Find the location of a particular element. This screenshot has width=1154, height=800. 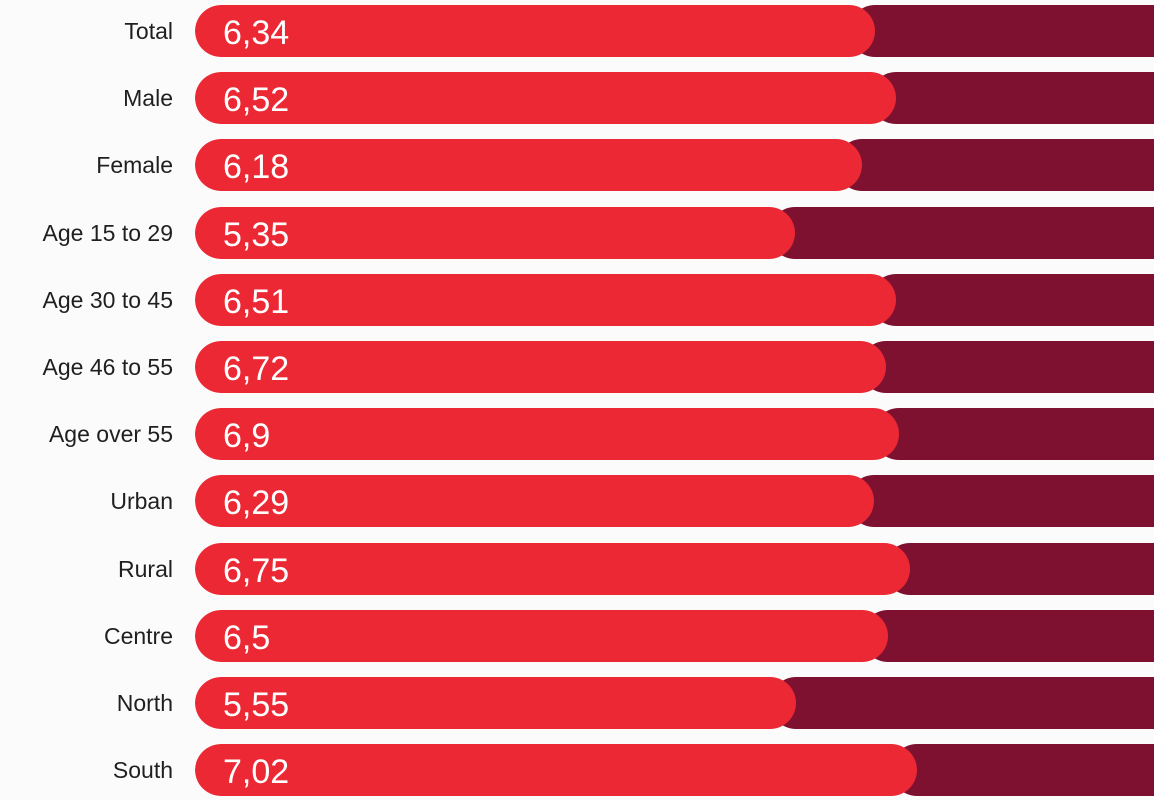

bar-row: Urban 6,29 is located at coordinates (577, 501).